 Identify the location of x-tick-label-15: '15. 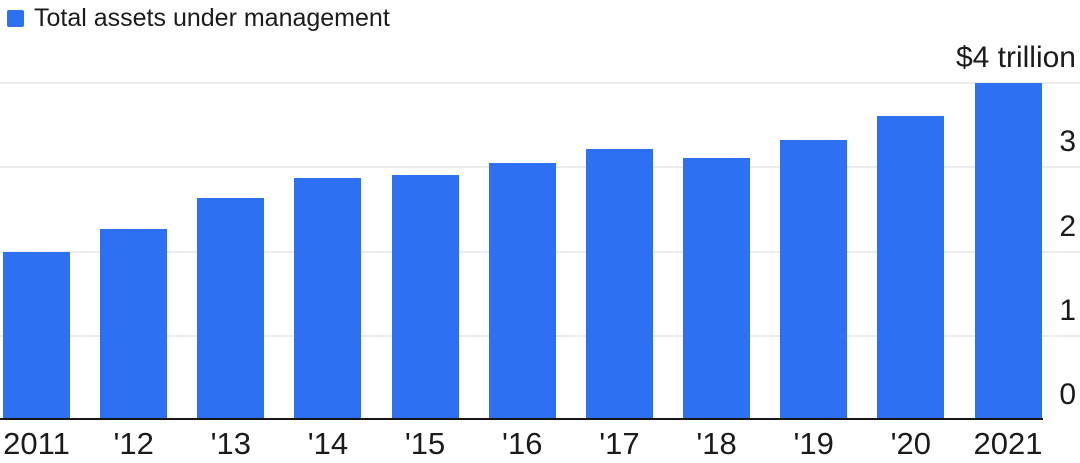
(425, 443).